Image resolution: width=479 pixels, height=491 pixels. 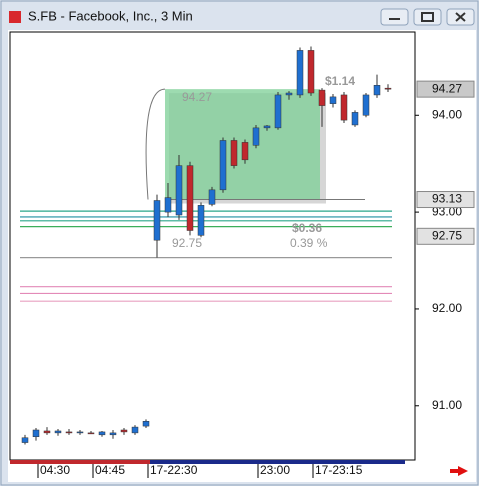 I want to click on scroll-bar, so click(x=207, y=462).